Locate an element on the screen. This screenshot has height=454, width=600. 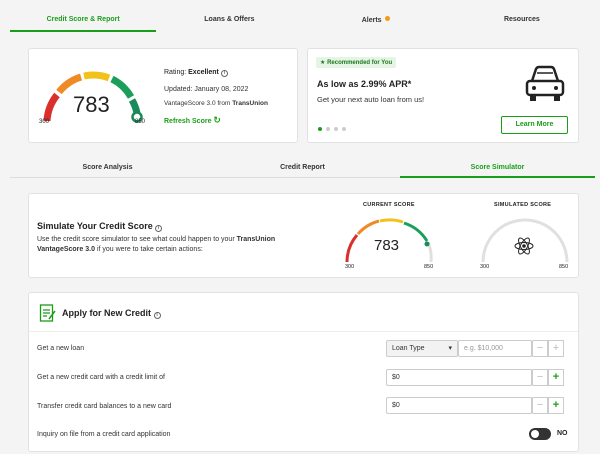
alert-dot is located at coordinates (387, 18).